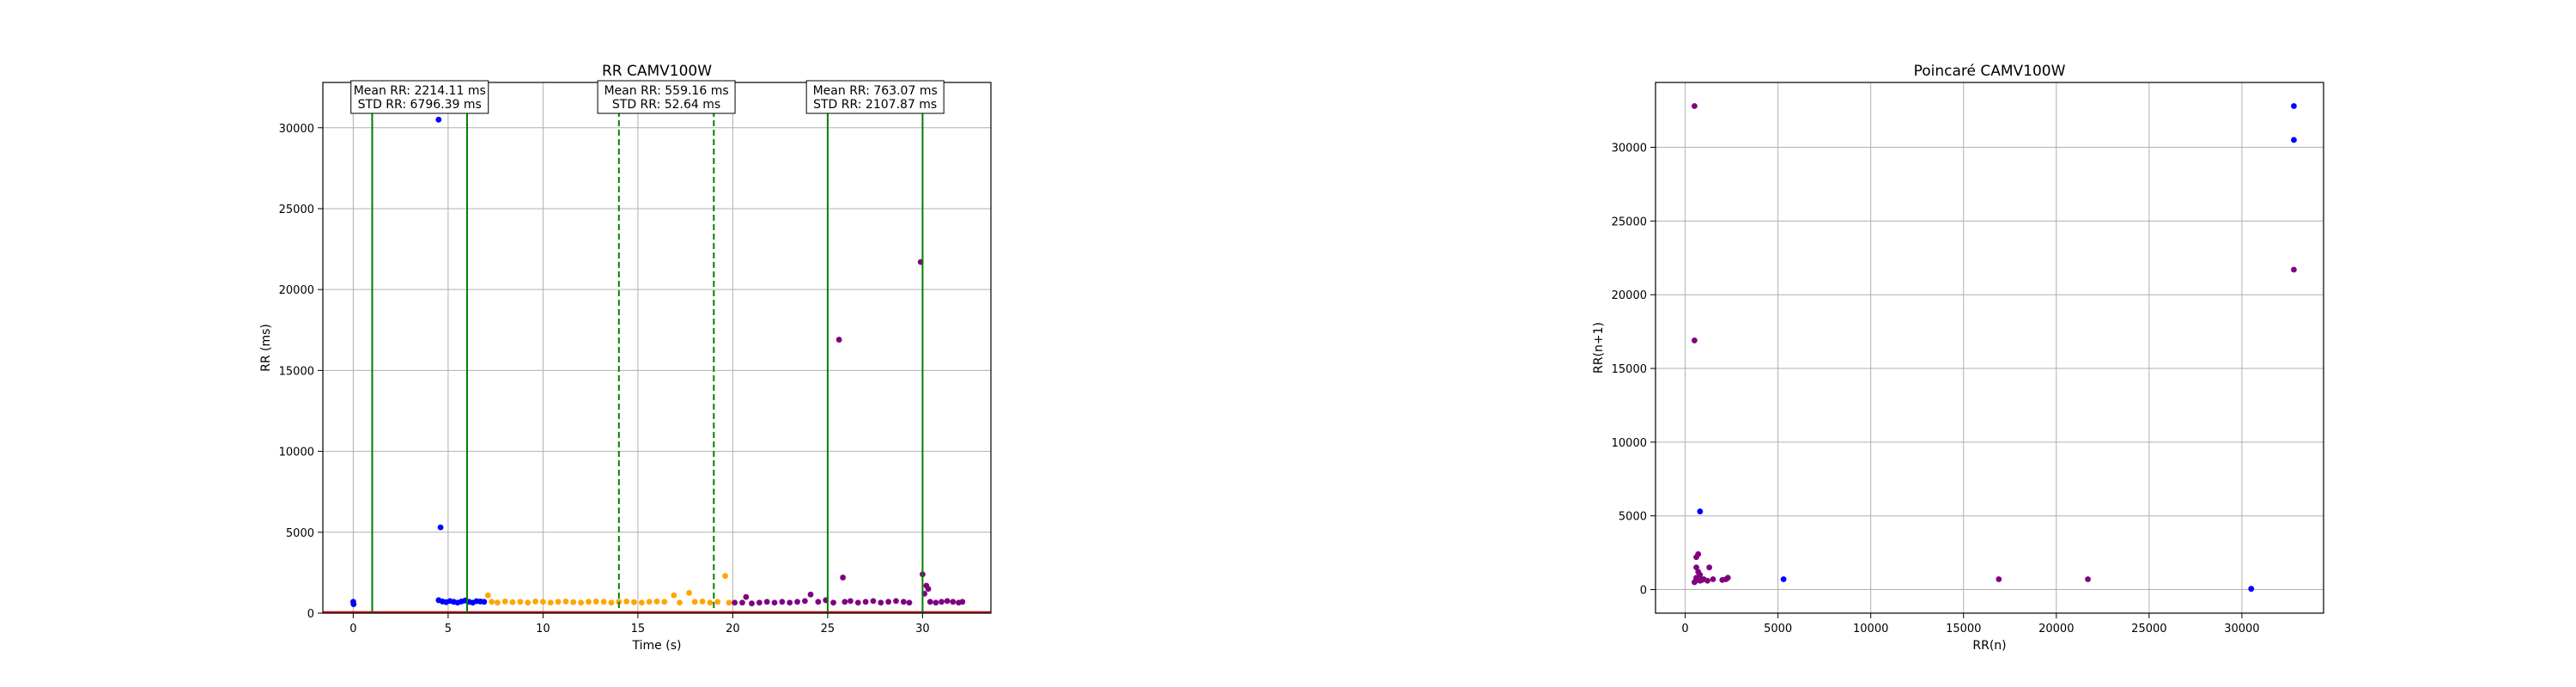 This screenshot has height=687, width=2576. What do you see at coordinates (1630, 295) in the screenshot?
I see `y-tick-label: 20000` at bounding box center [1630, 295].